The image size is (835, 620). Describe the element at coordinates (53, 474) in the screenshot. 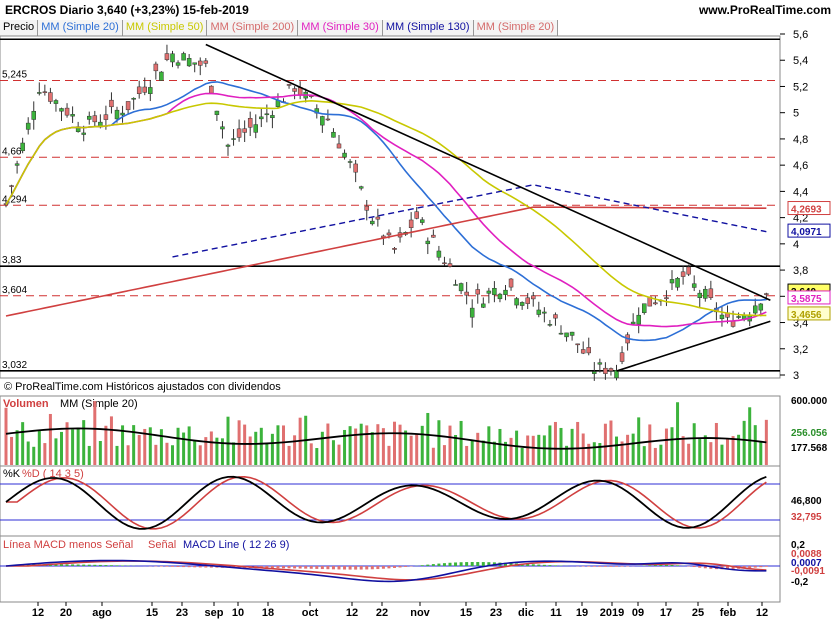

I see `stoch-d-label: %D ( 14 3 5)` at that location.